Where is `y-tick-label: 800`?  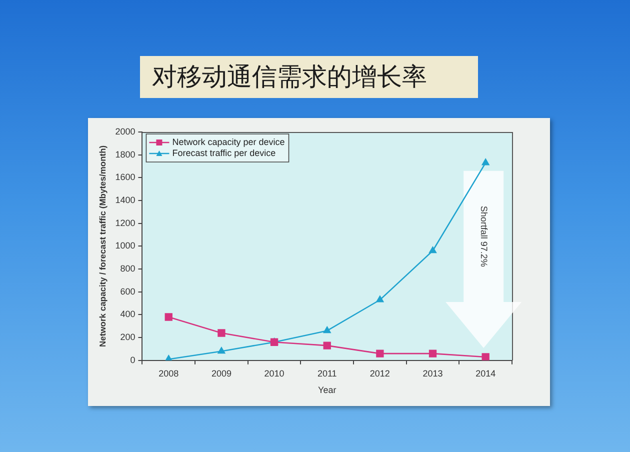 y-tick-label: 800 is located at coordinates (128, 269).